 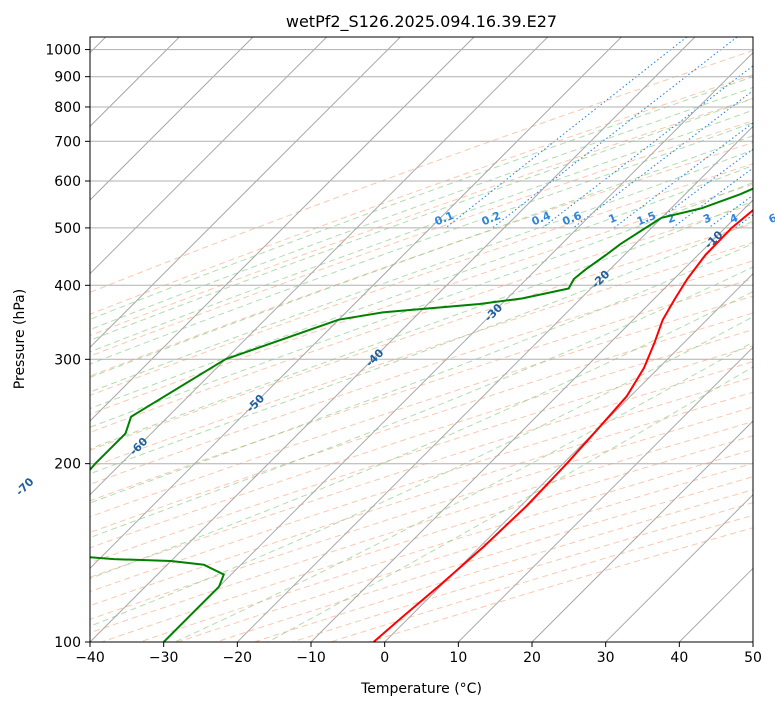 I want to click on x-tick-label: 0, so click(x=384, y=658).